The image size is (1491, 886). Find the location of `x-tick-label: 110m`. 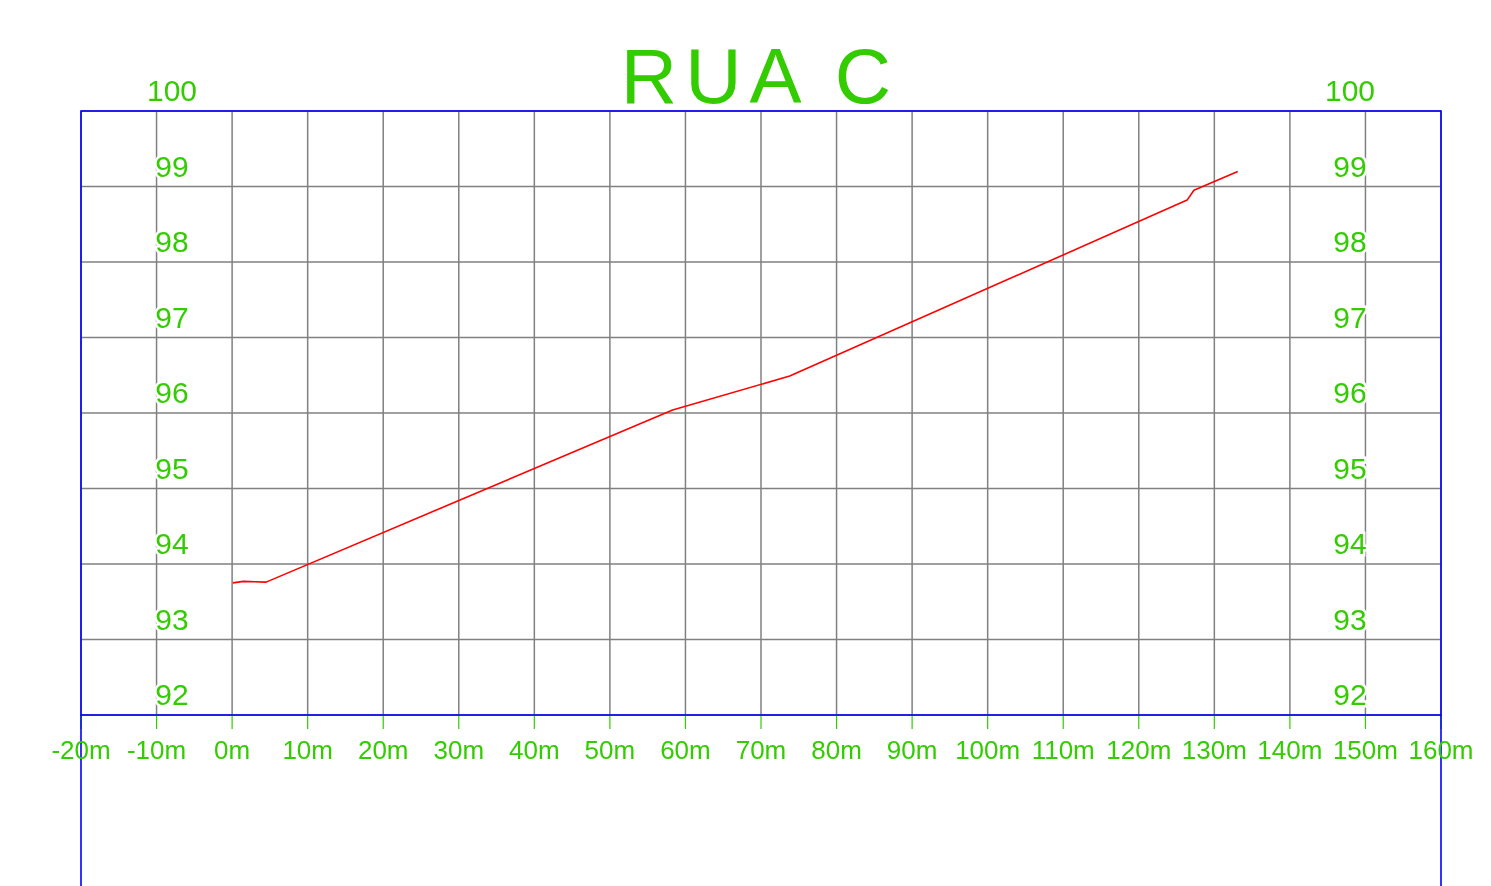

x-tick-label: 110m is located at coordinates (1063, 750).